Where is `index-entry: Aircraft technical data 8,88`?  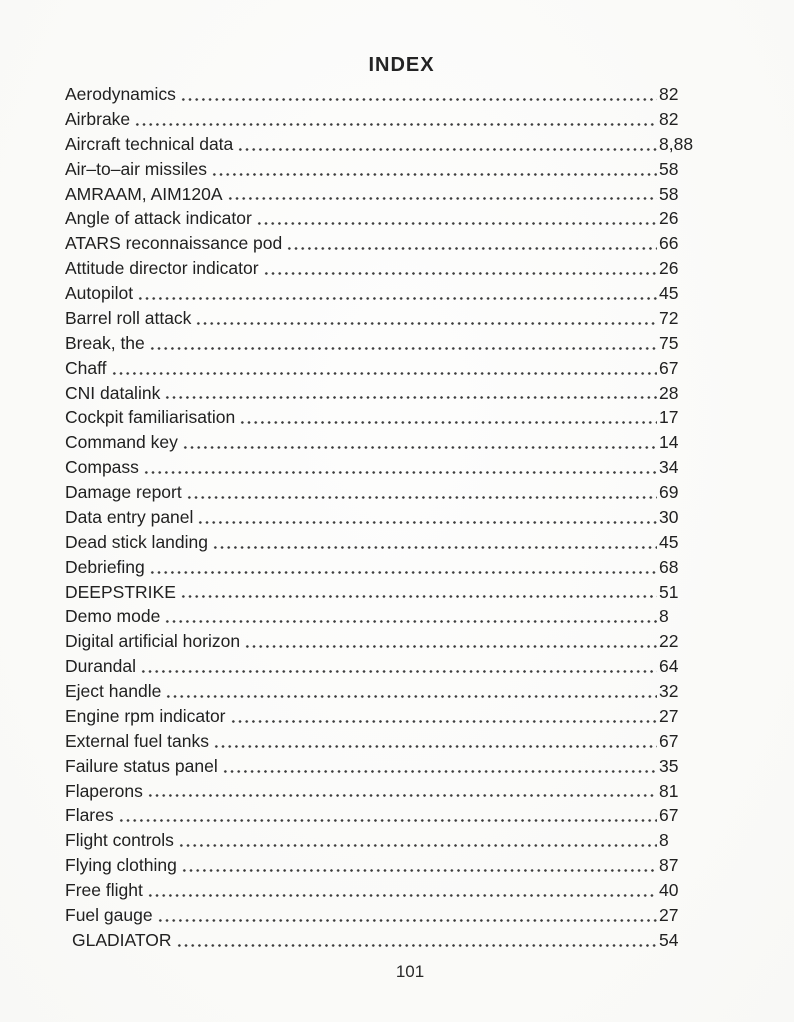 index-entry: Aircraft technical data 8,88 is located at coordinates (382, 144).